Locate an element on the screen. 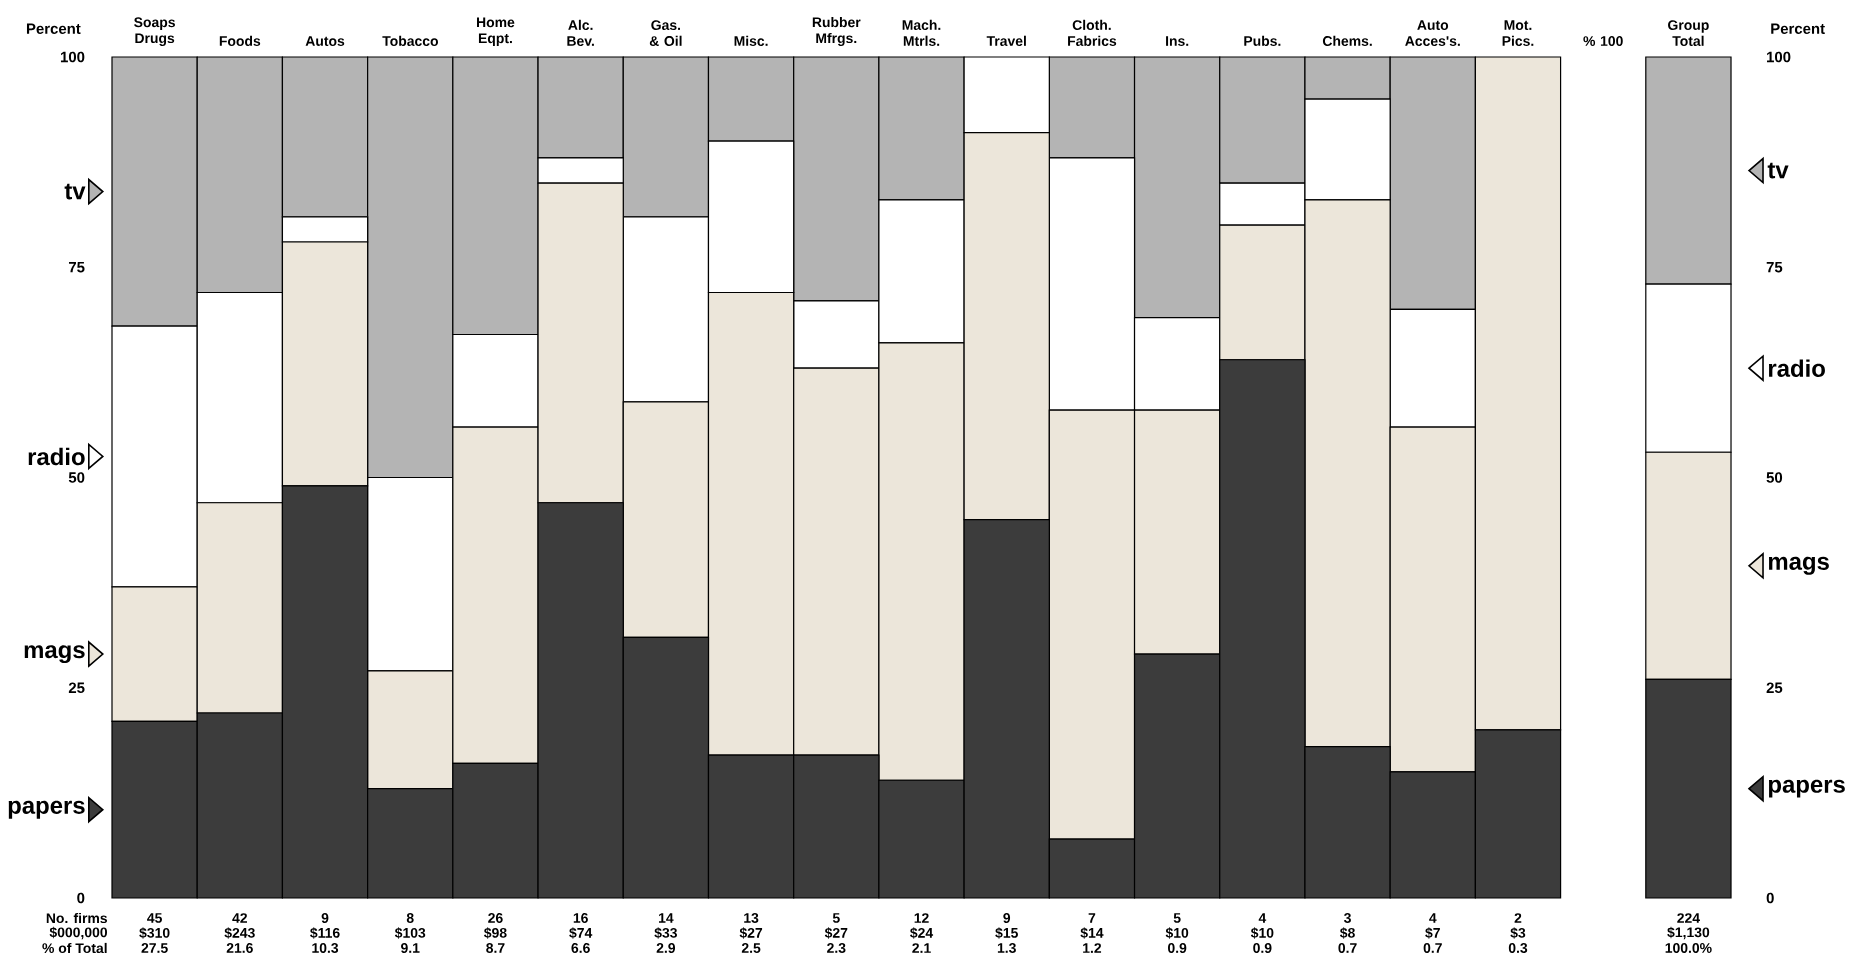 The image size is (1861, 966). text: 27.5 is located at coordinates (154, 948).